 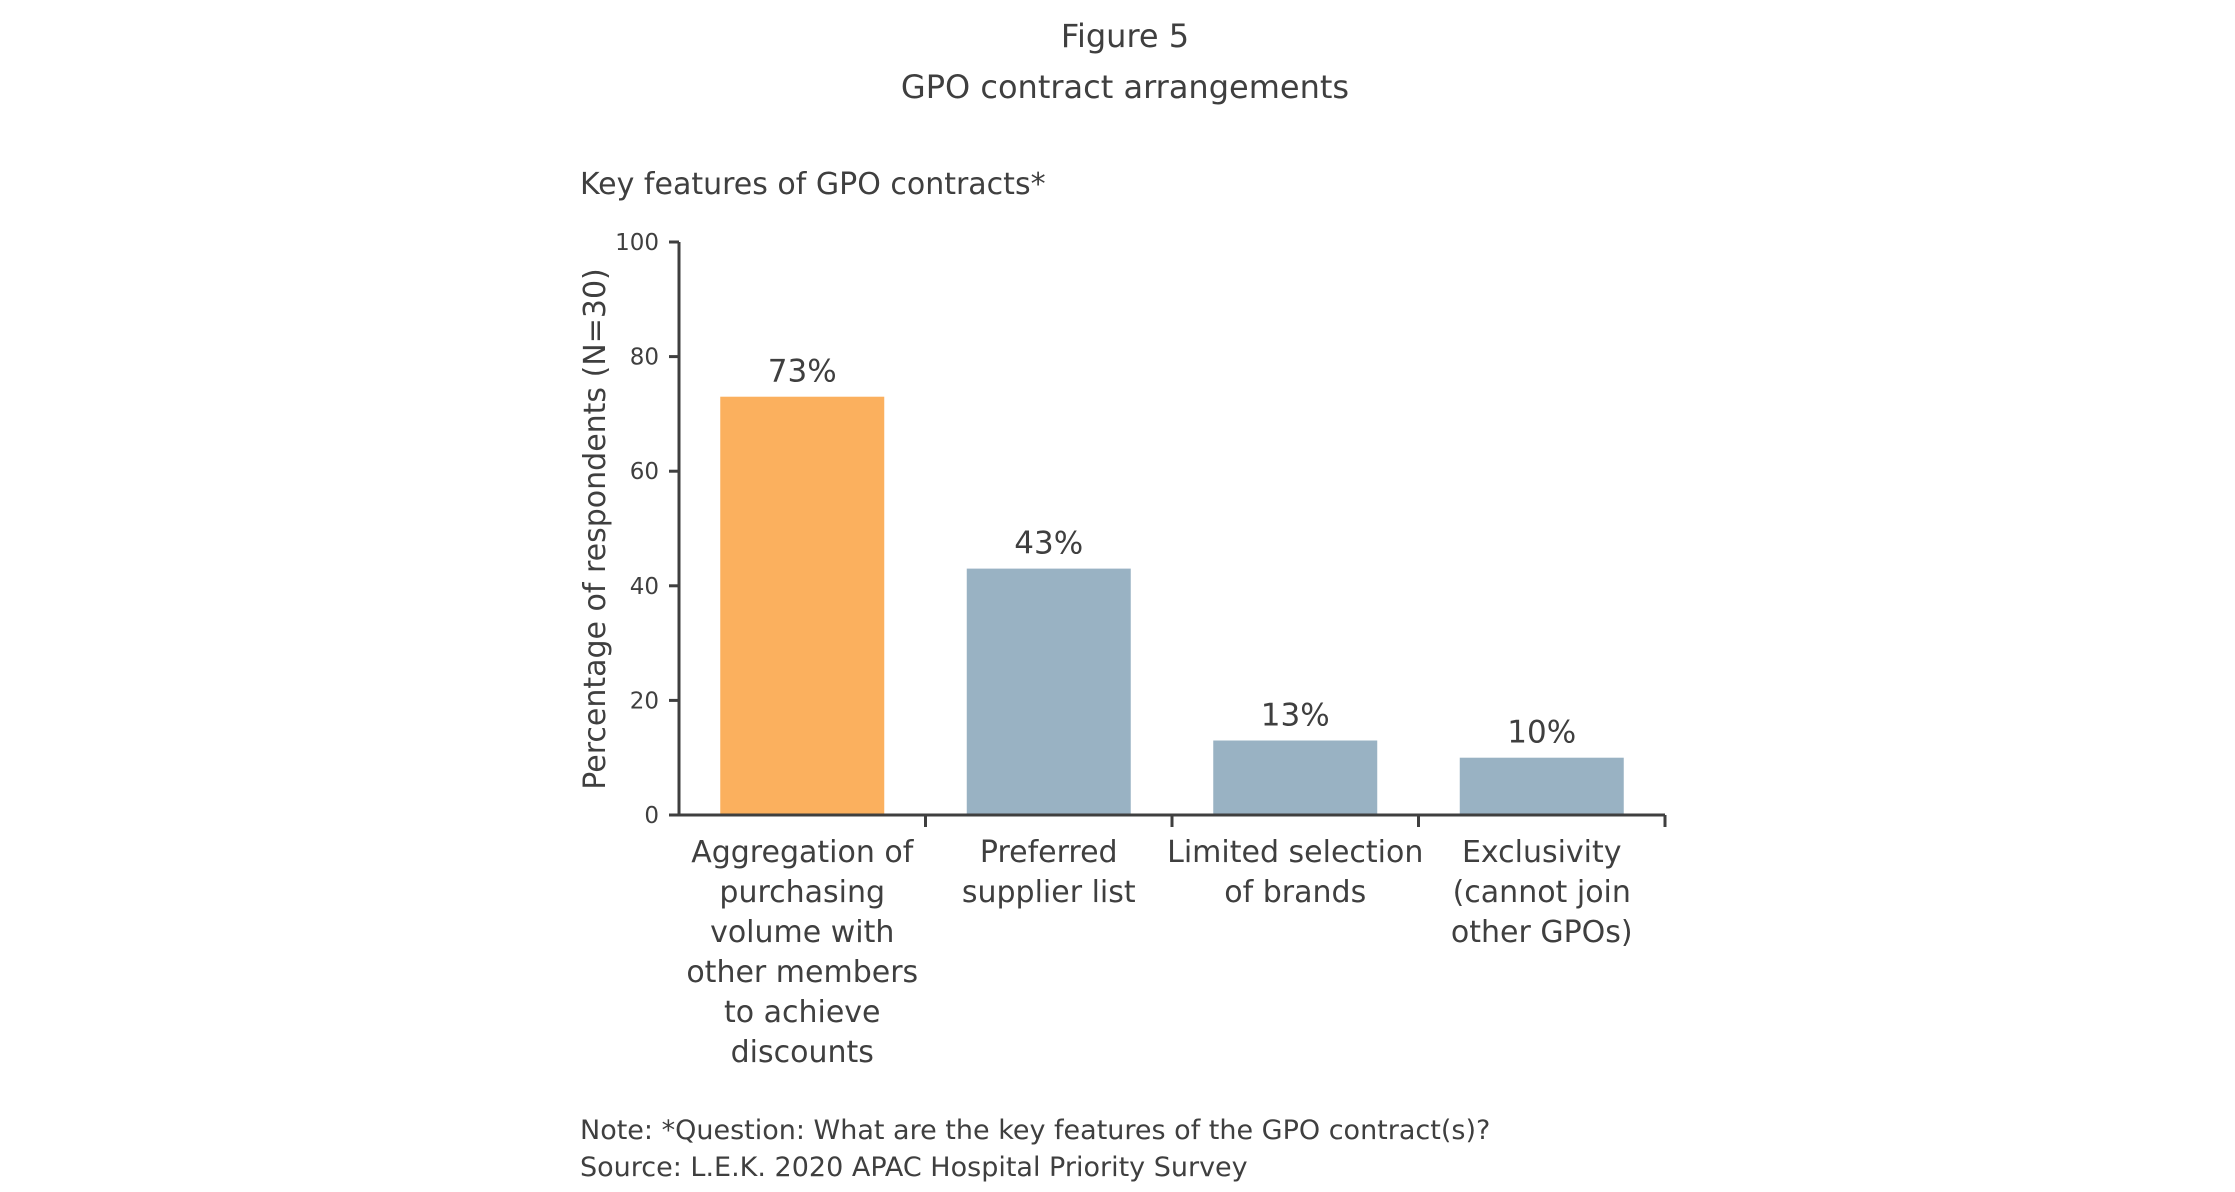 What do you see at coordinates (637, 243) in the screenshot?
I see `y-tick-label: 100` at bounding box center [637, 243].